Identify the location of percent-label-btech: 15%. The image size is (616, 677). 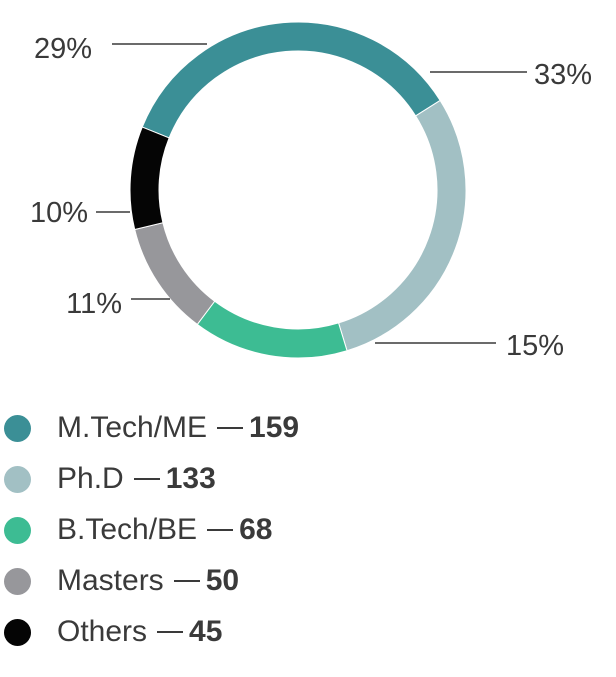
(535, 346).